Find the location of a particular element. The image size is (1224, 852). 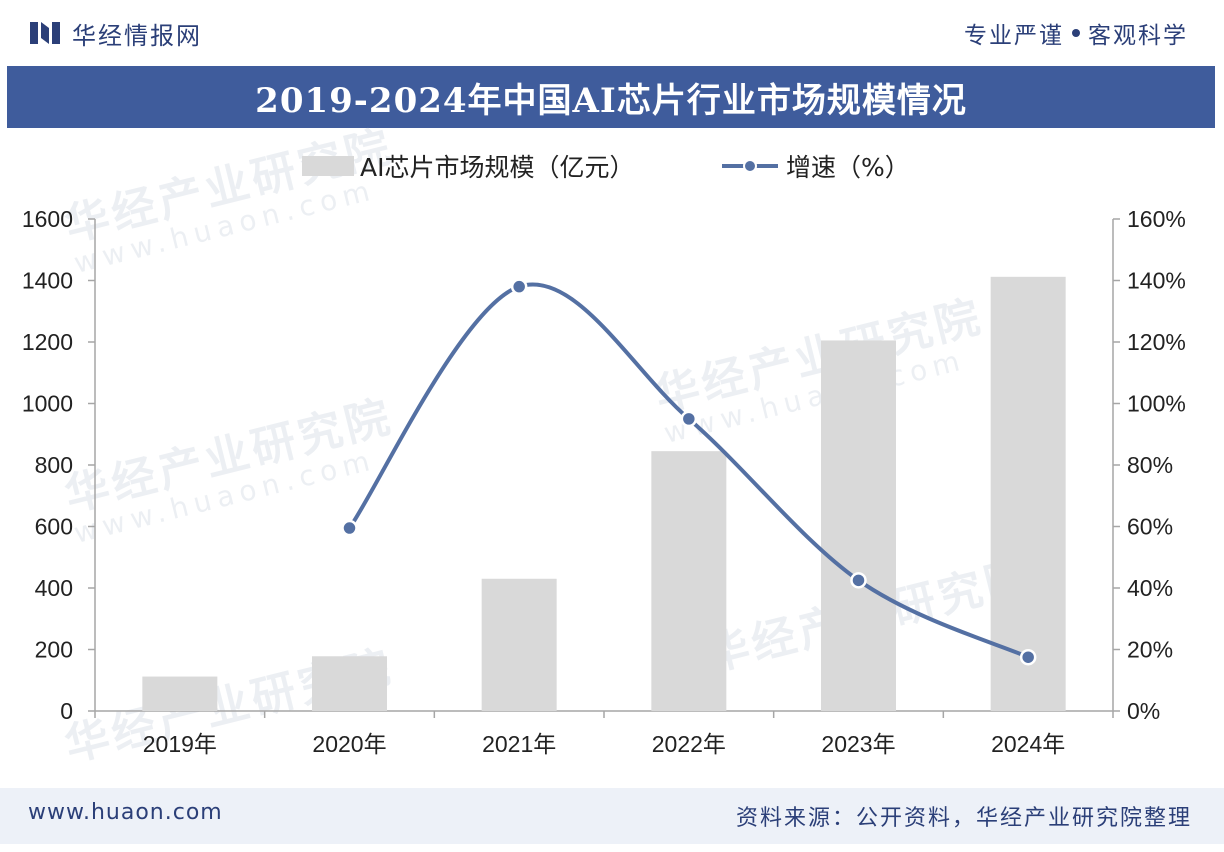

y-right-tick-label: 80% is located at coordinates (1150, 465).